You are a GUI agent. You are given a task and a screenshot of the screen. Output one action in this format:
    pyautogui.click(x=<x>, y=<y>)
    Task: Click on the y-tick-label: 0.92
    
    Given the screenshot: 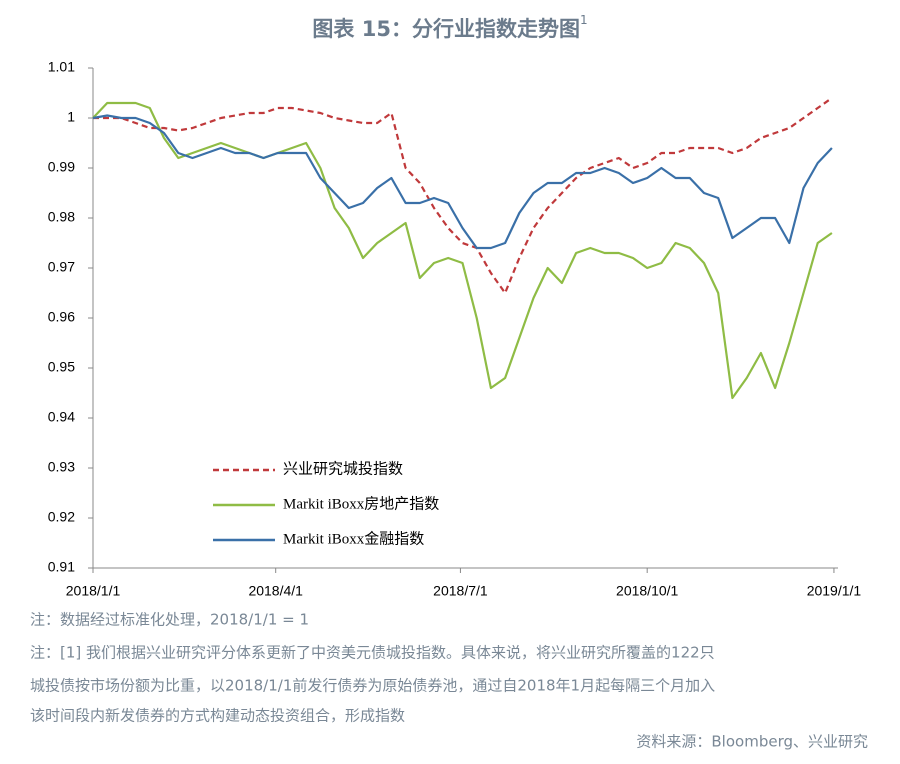 What is the action you would take?
    pyautogui.click(x=61, y=517)
    